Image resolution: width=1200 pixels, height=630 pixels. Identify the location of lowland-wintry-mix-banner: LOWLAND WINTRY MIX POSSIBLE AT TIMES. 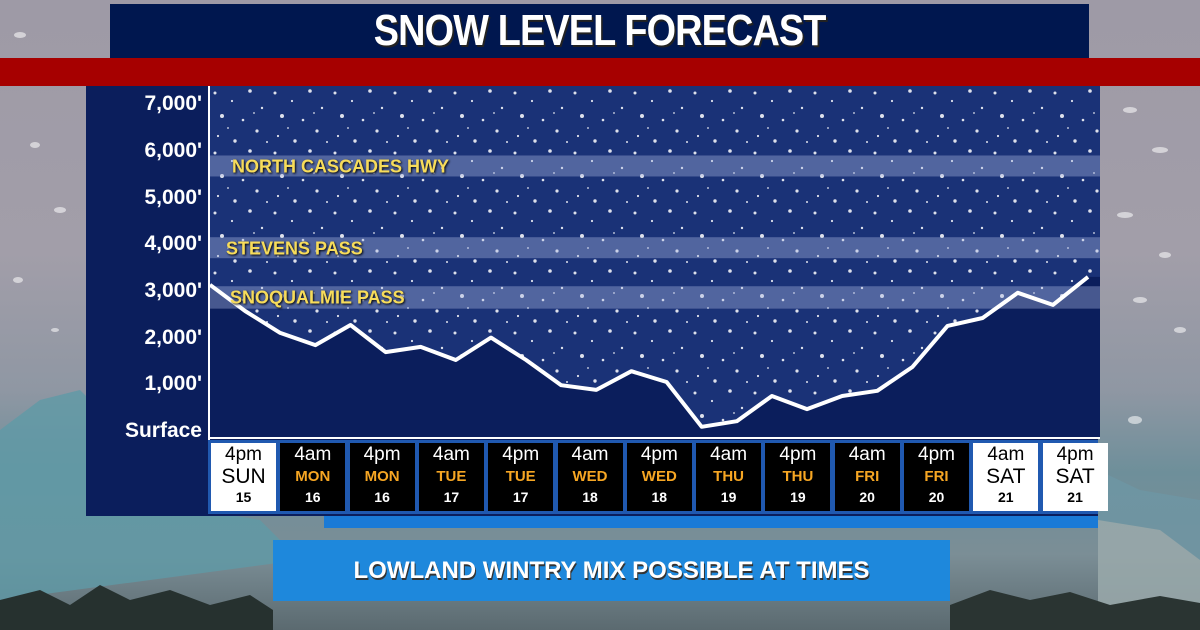
(611, 570).